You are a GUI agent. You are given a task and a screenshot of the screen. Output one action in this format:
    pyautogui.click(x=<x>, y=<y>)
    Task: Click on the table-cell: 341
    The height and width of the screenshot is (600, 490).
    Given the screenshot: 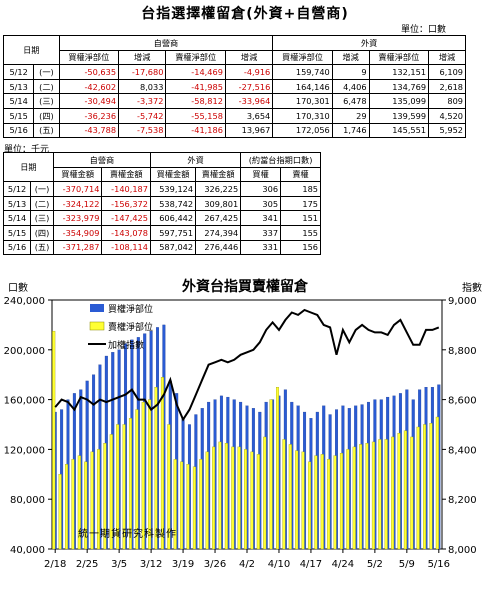 What is the action you would take?
    pyautogui.click(x=261, y=218)
    